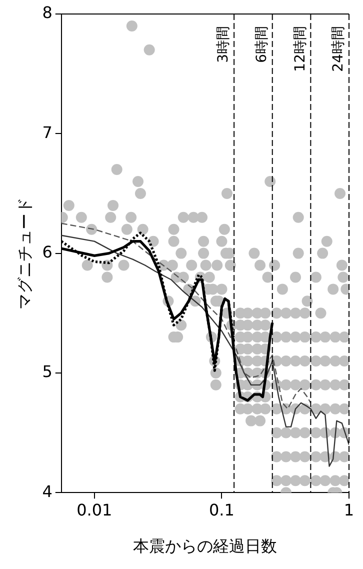 This screenshot has width=363, height=569. I want to click on y-axis-title: マグニチュード, so click(24, 253).